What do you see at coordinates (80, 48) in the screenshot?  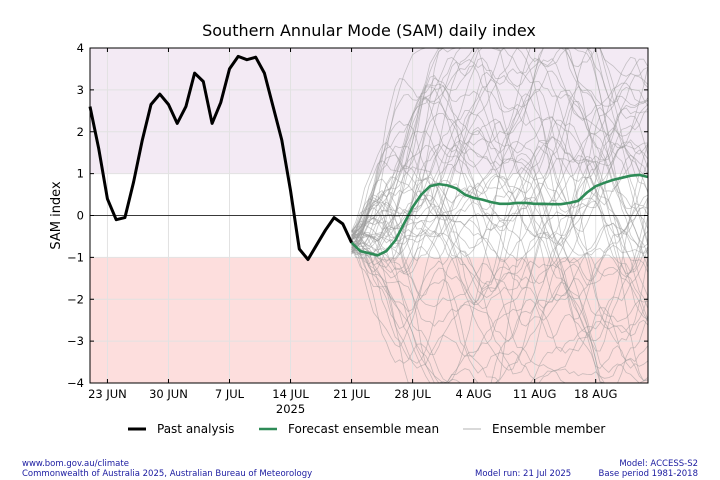 I see `y-tick-label-0: 4` at bounding box center [80, 48].